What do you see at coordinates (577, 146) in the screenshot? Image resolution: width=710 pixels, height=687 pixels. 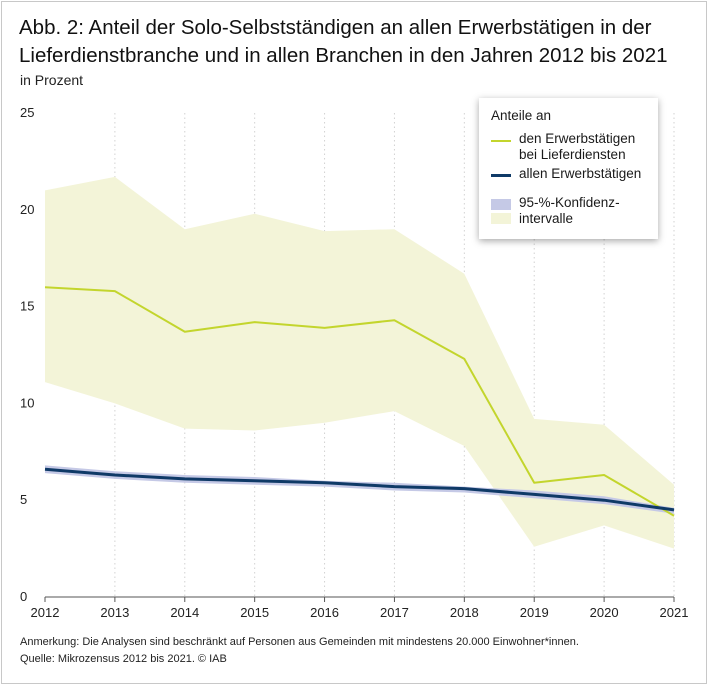 I see `legend-label-delivery: den Erwerbstätigen bei Lieferdiensten` at bounding box center [577, 146].